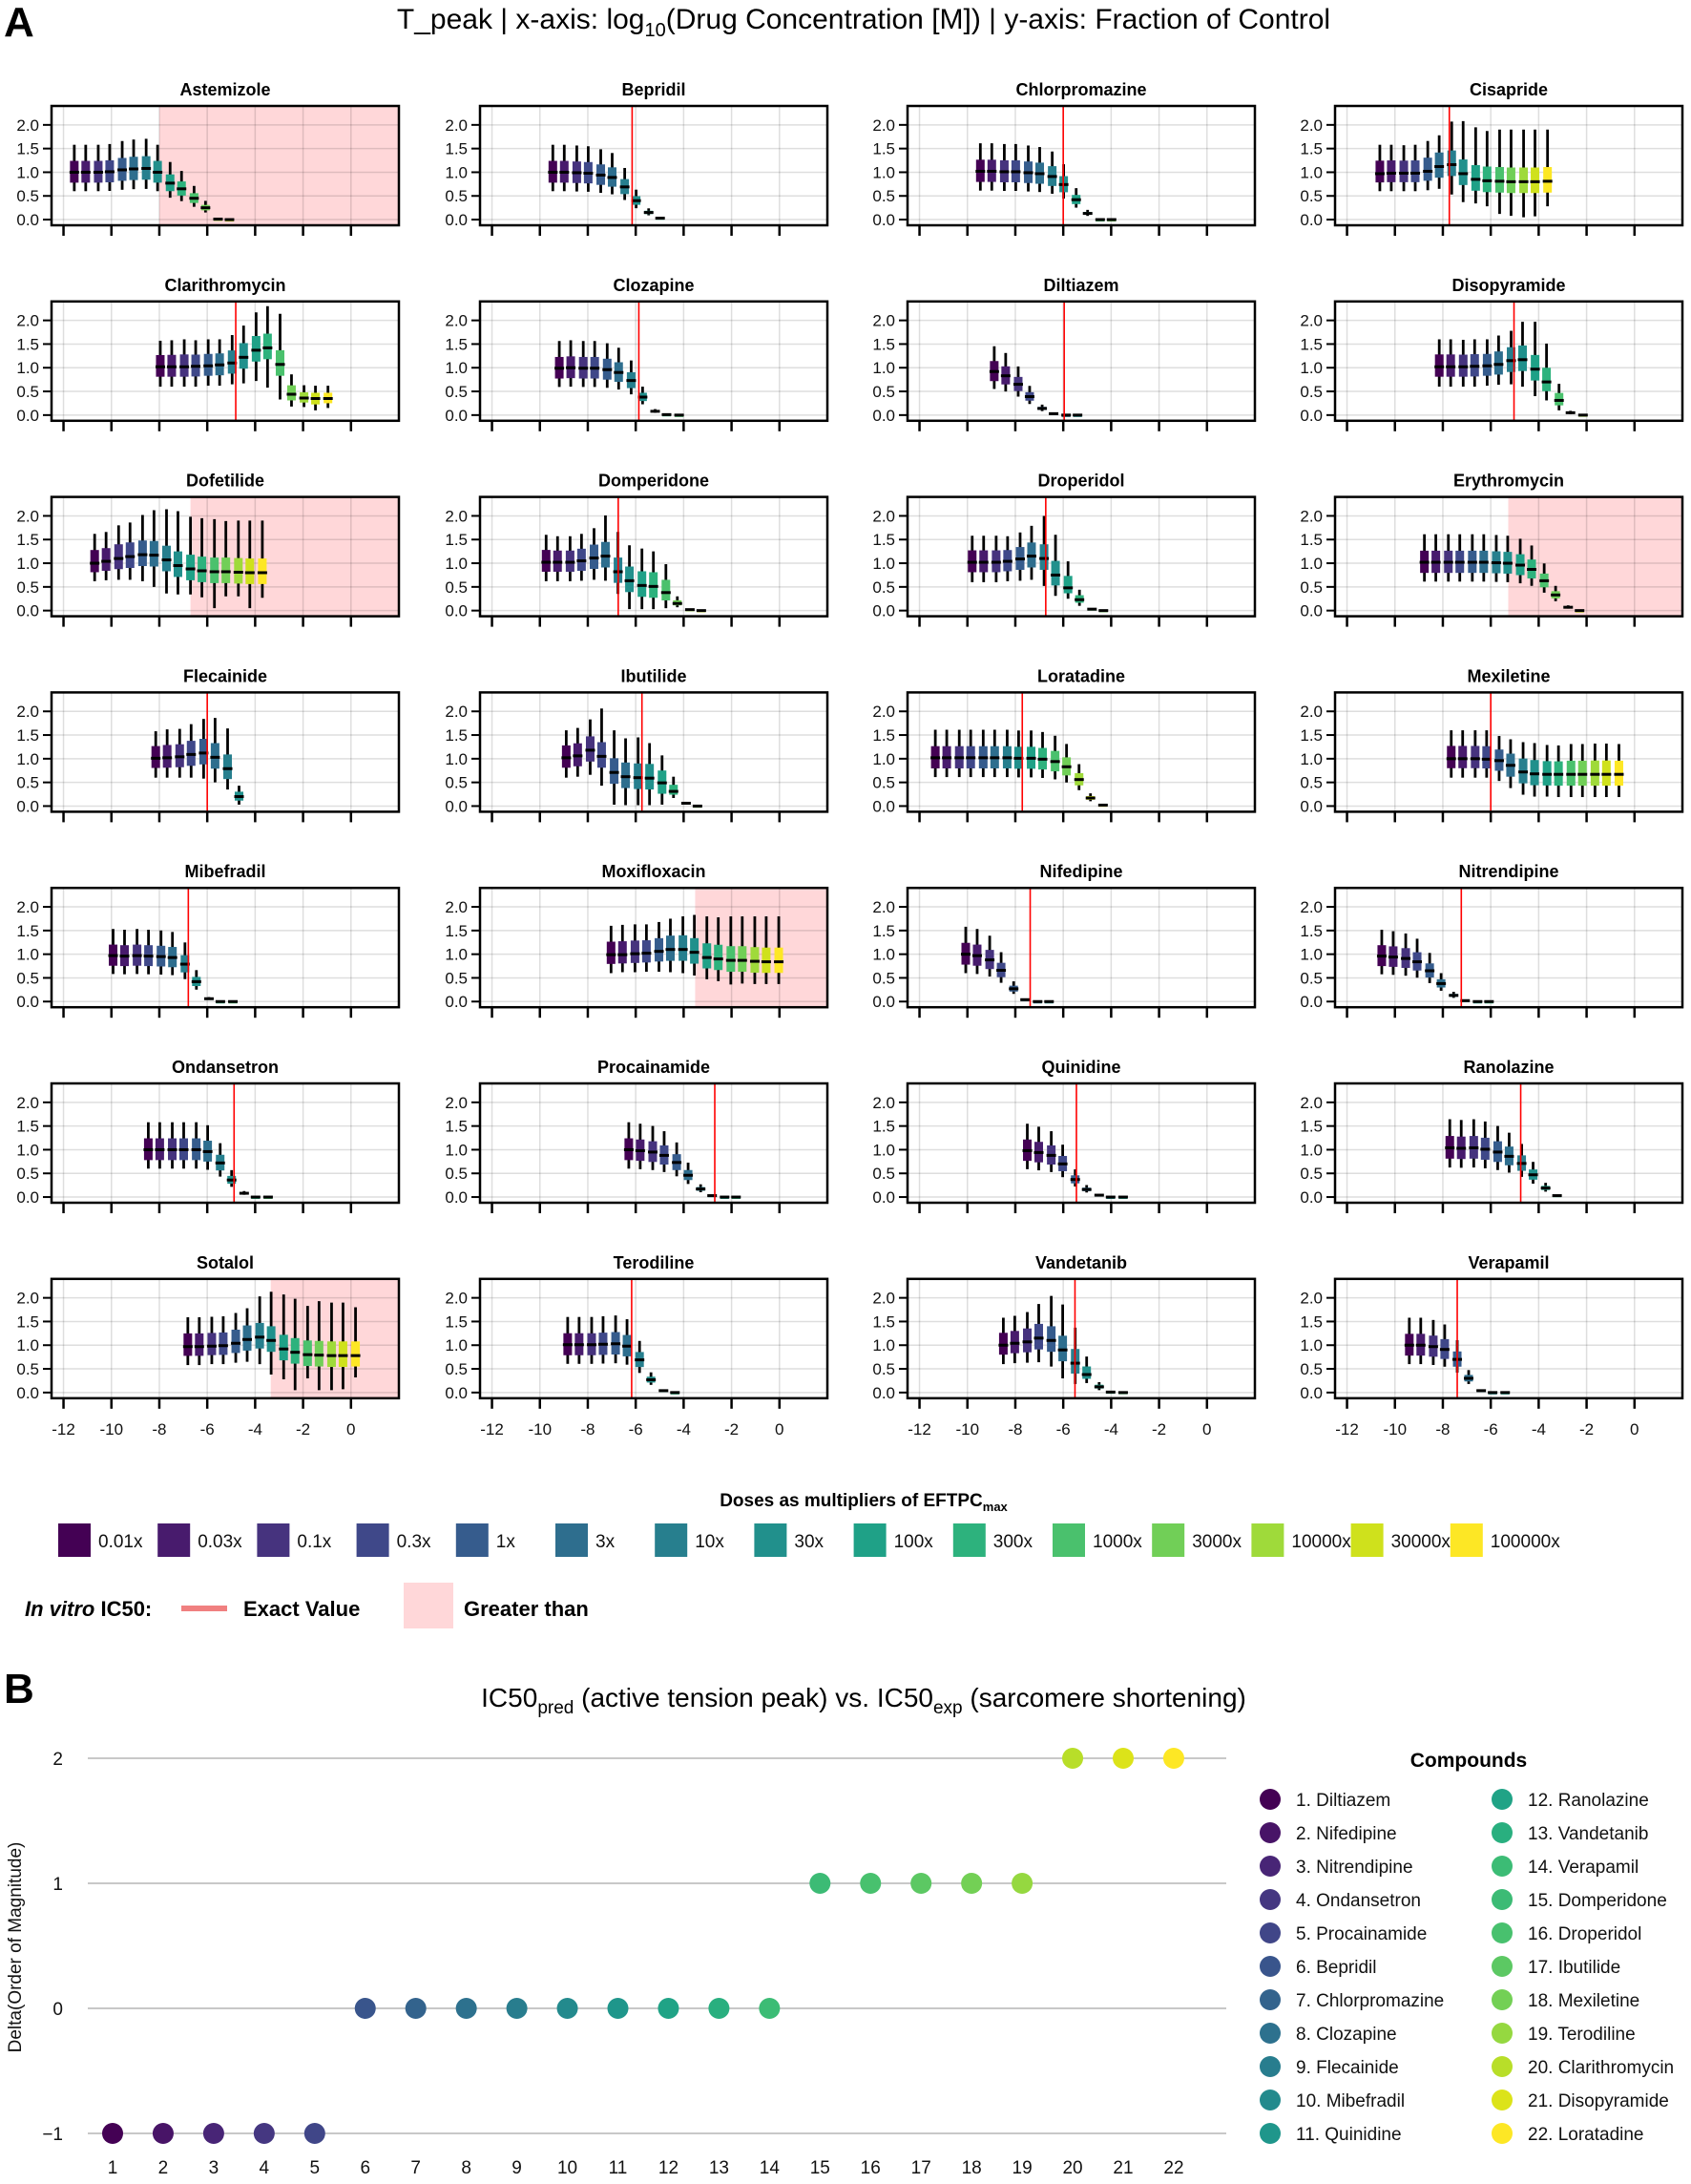 Image resolution: width=1691 pixels, height=2184 pixels. Describe the element at coordinates (1508, 1263) in the screenshot. I see `panel-title: Verapamil` at that location.